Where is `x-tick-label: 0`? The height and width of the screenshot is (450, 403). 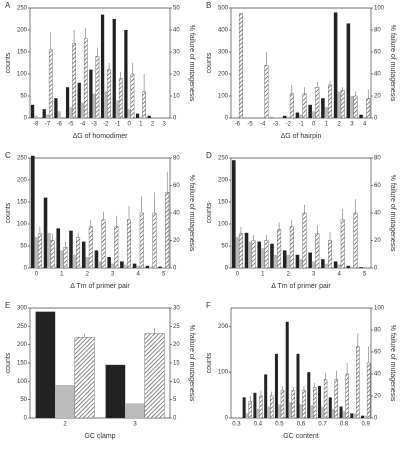
x-tick-label: 0 is located at coordinates (314, 125).